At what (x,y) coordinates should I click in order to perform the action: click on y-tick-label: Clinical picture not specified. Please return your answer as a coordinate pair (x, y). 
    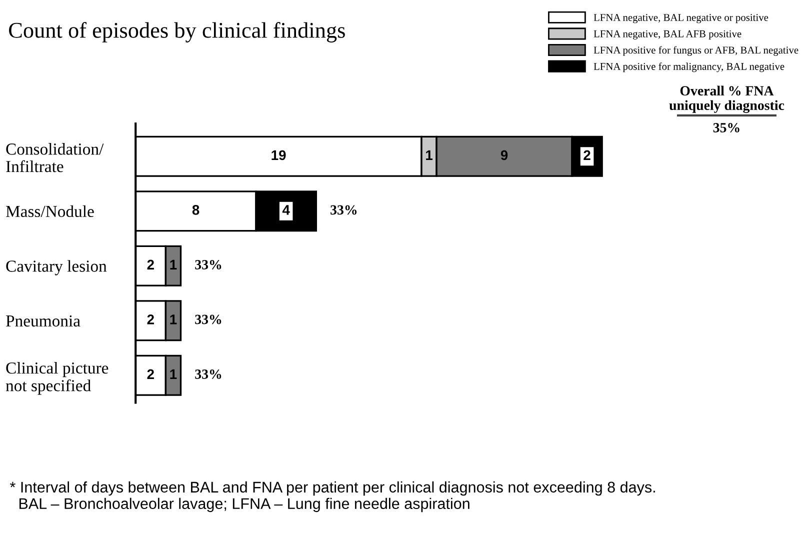
    Looking at the image, I should click on (57, 378).